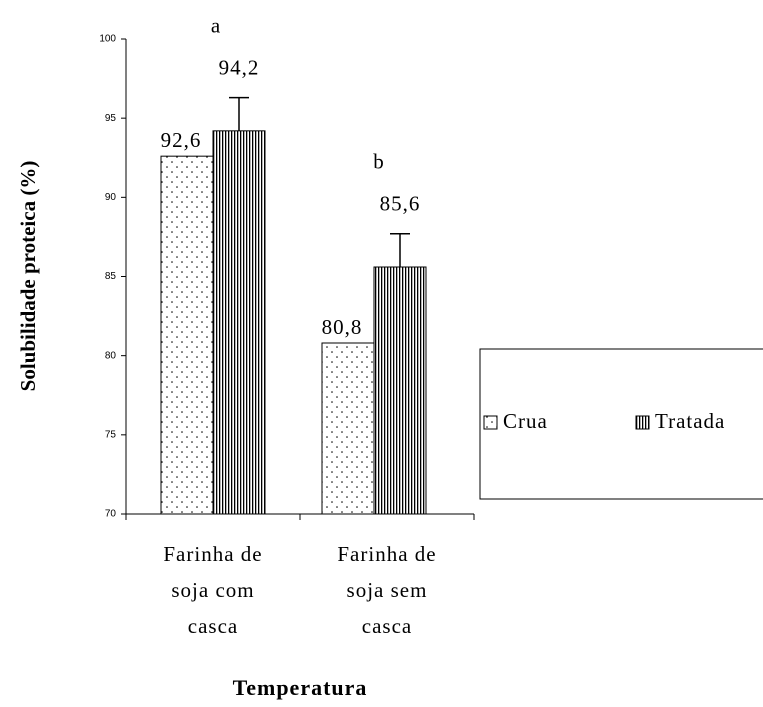 The image size is (763, 707). I want to click on value-label: 80,8, so click(342, 327).